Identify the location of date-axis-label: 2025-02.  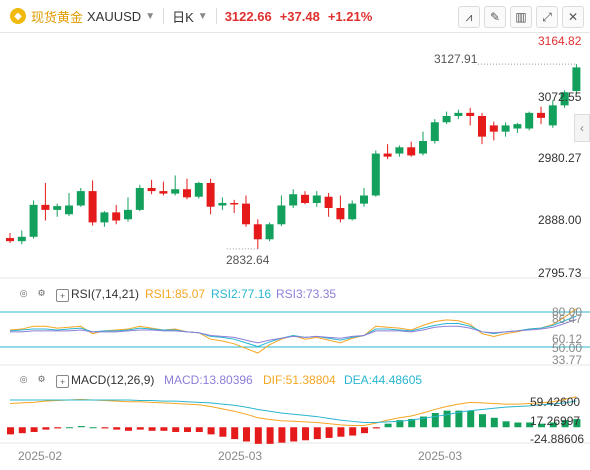
(40, 456).